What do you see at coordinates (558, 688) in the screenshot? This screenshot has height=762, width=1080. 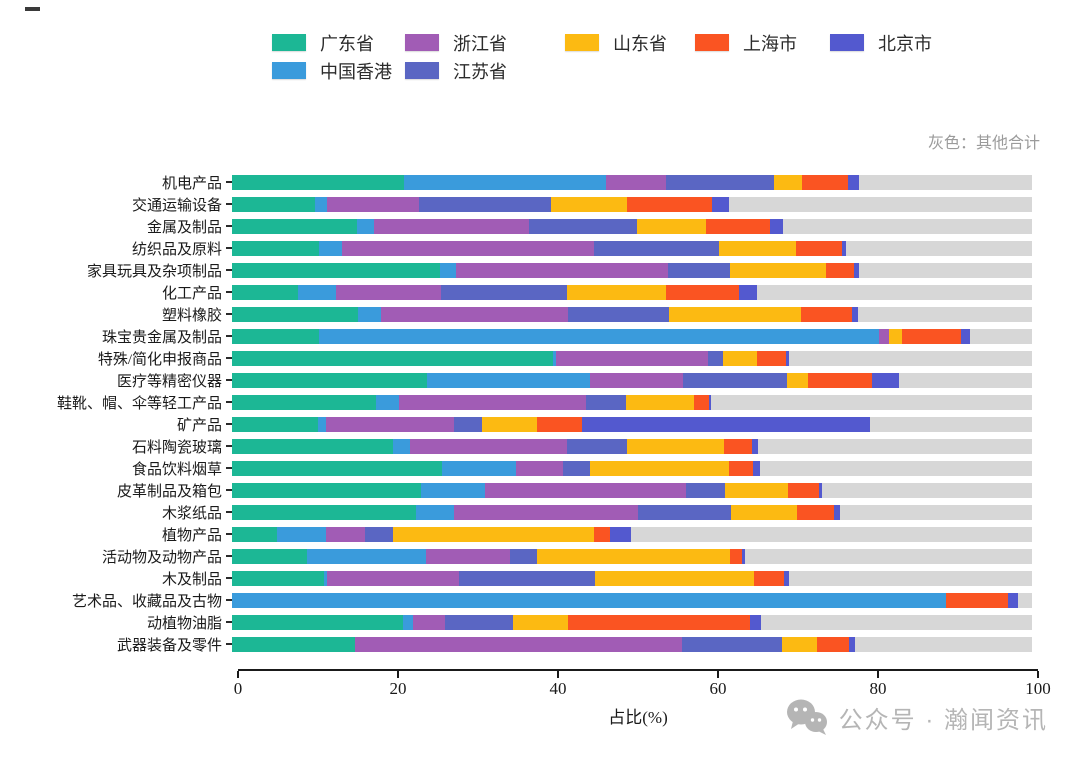 I see `x-tick-label: 40` at bounding box center [558, 688].